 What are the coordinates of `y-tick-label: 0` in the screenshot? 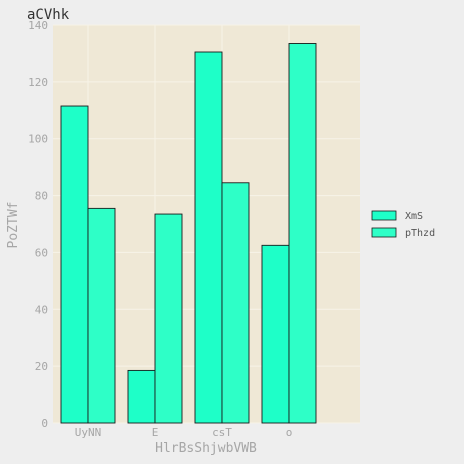 It's located at (44, 423).